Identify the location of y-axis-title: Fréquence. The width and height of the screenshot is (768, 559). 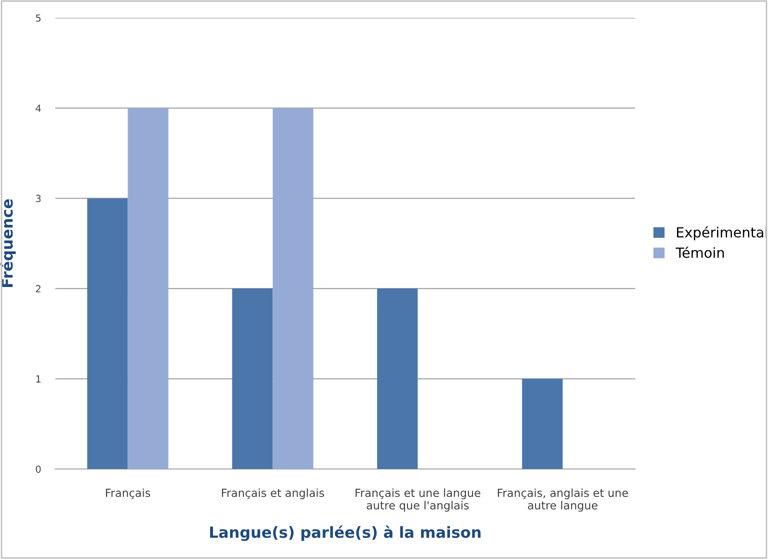
(8, 243).